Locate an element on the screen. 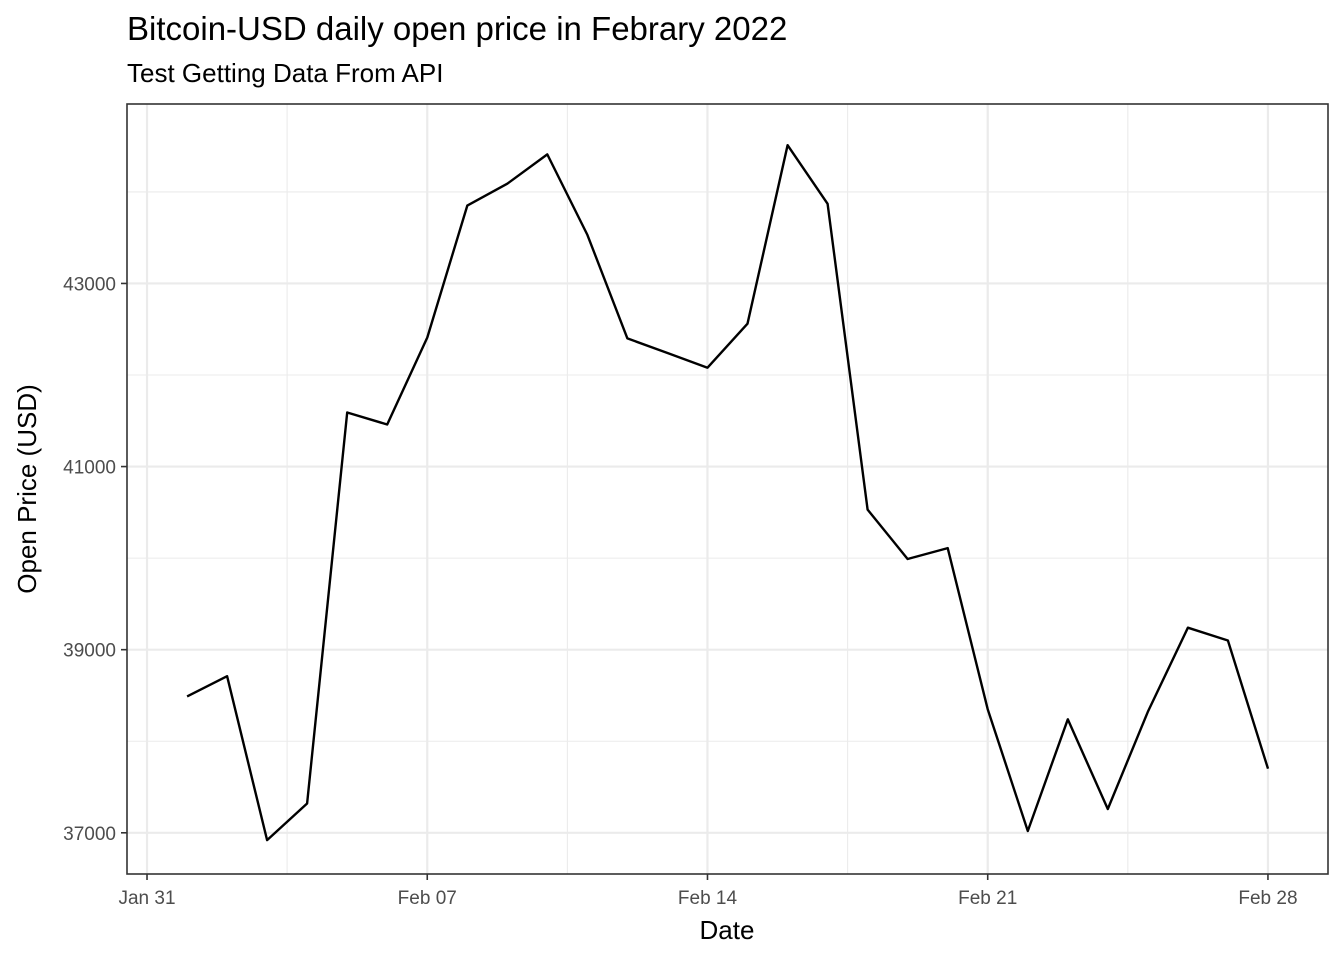 This screenshot has height=960, width=1344. x-tick-label: Feb 21 is located at coordinates (987, 898).